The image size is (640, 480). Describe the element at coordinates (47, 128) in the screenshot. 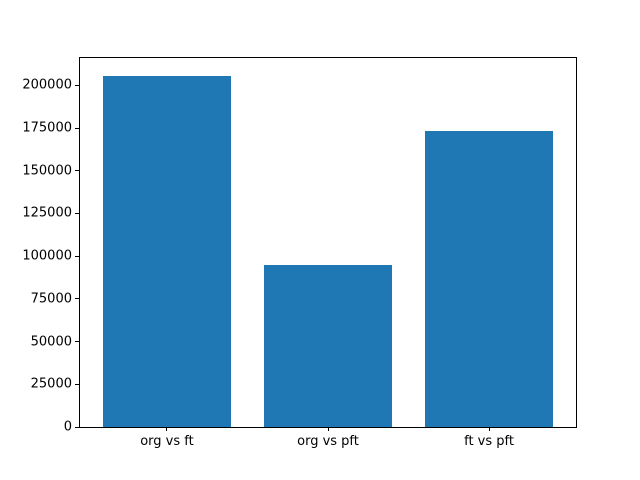

I see `y-tick-label: 175000` at that location.